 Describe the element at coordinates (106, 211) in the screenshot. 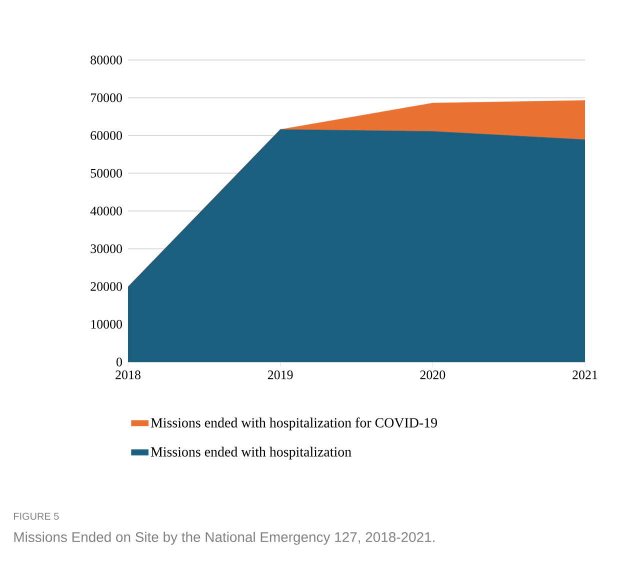

I see `y-tick-label: 40000` at that location.